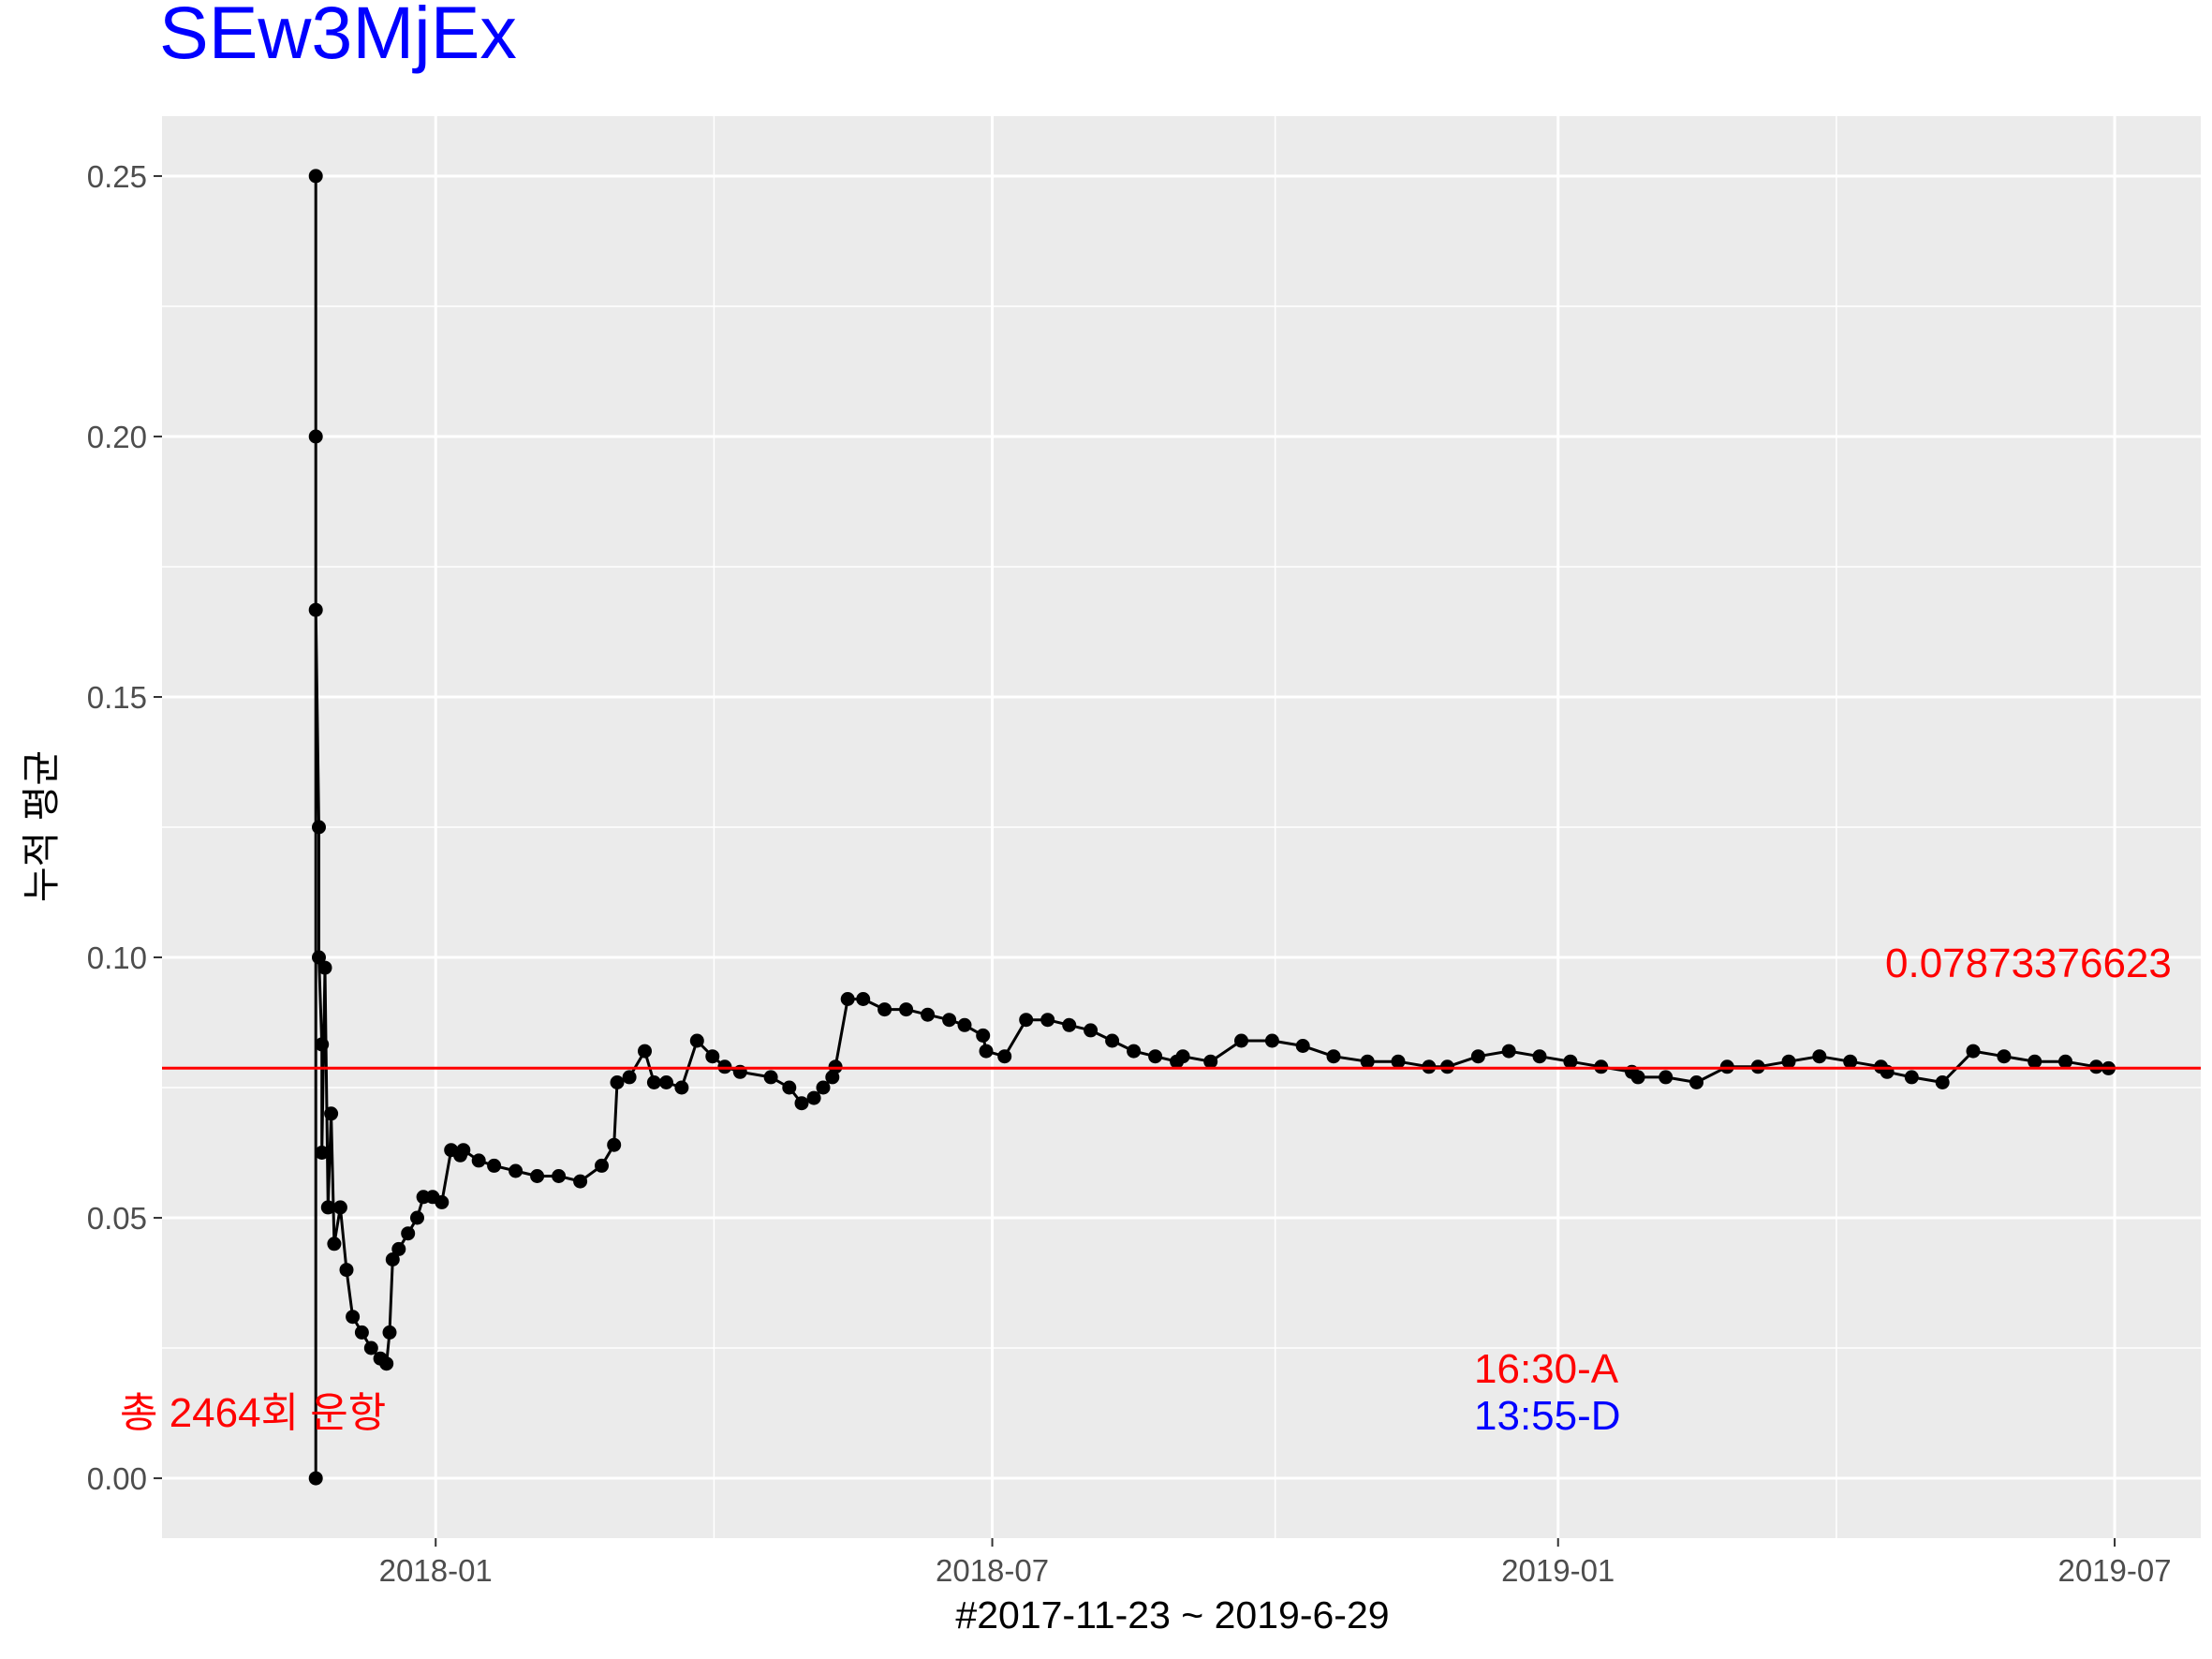  Describe the element at coordinates (436, 1571) in the screenshot. I see `x-tick-label: 2018-01` at that location.